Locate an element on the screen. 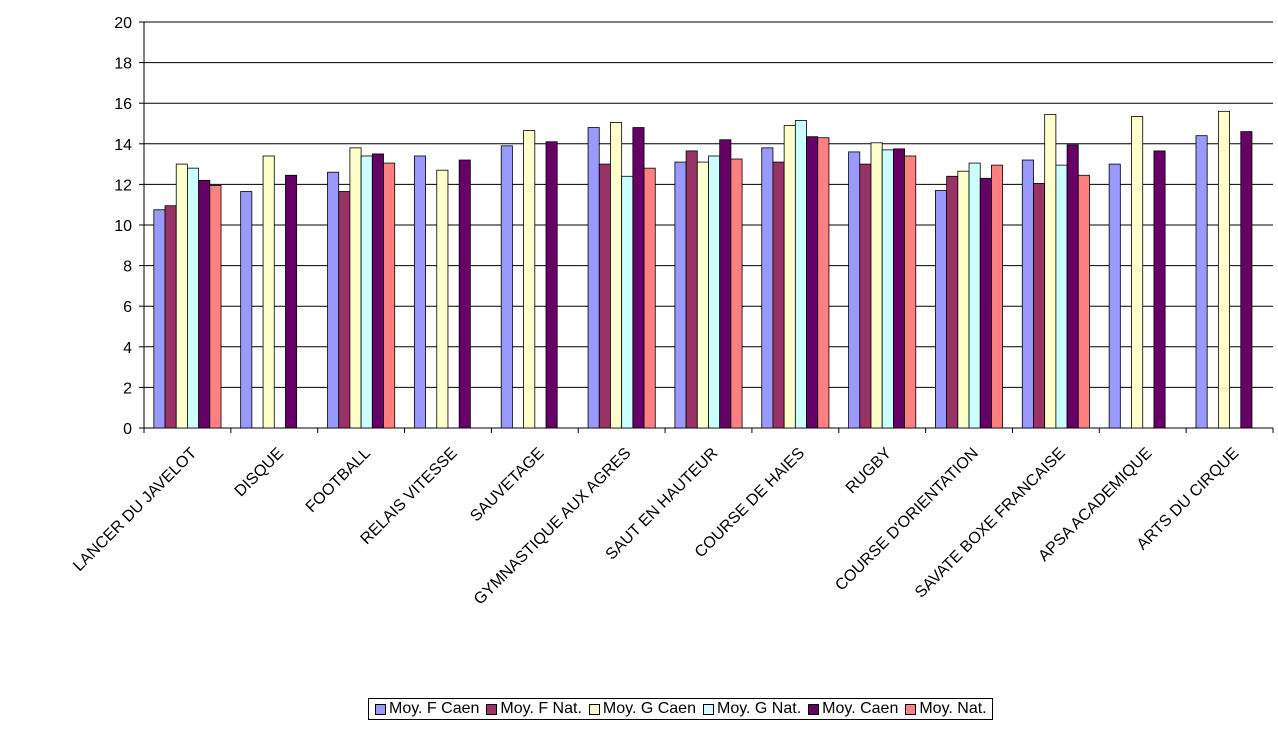 Image resolution: width=1278 pixels, height=731 pixels. y-tick-label: 0 is located at coordinates (127, 429).